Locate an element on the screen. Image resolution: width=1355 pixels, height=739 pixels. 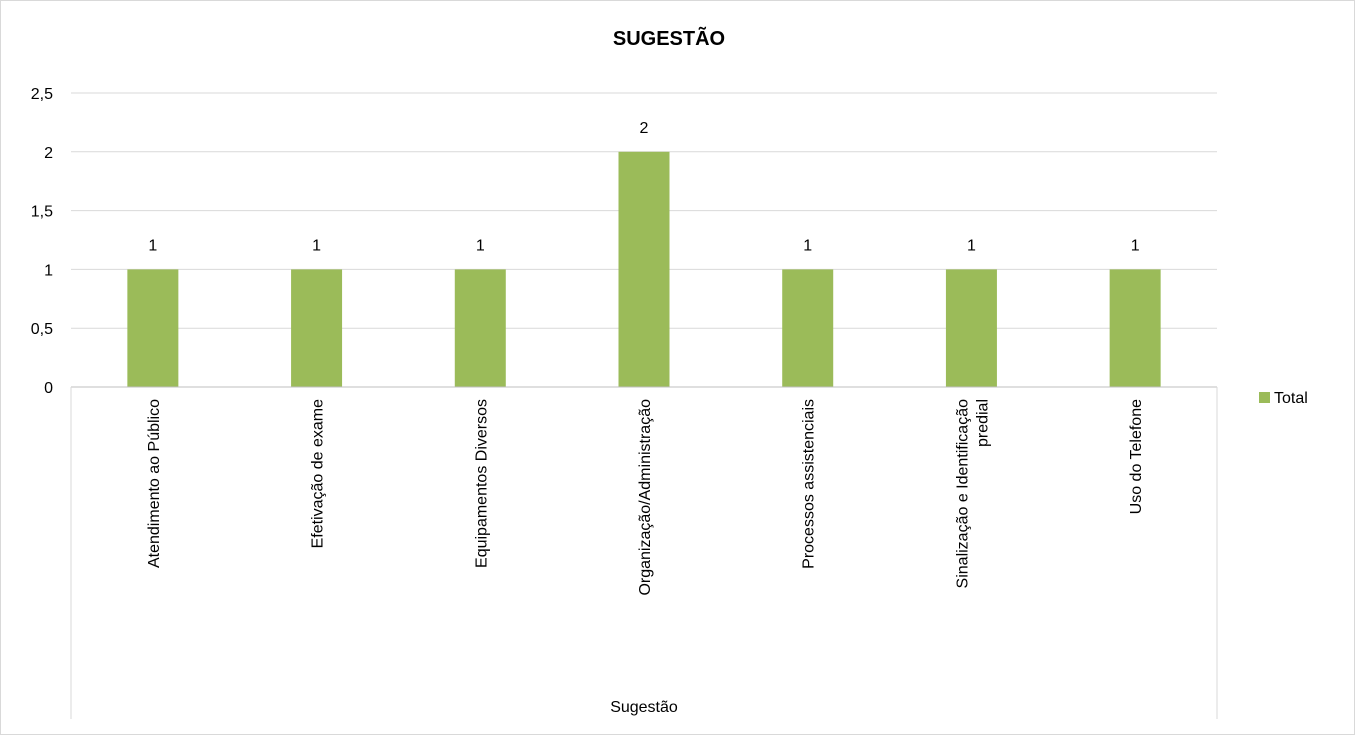
data-labels: 1 1 1 2 1 1 1 is located at coordinates (643, 187).